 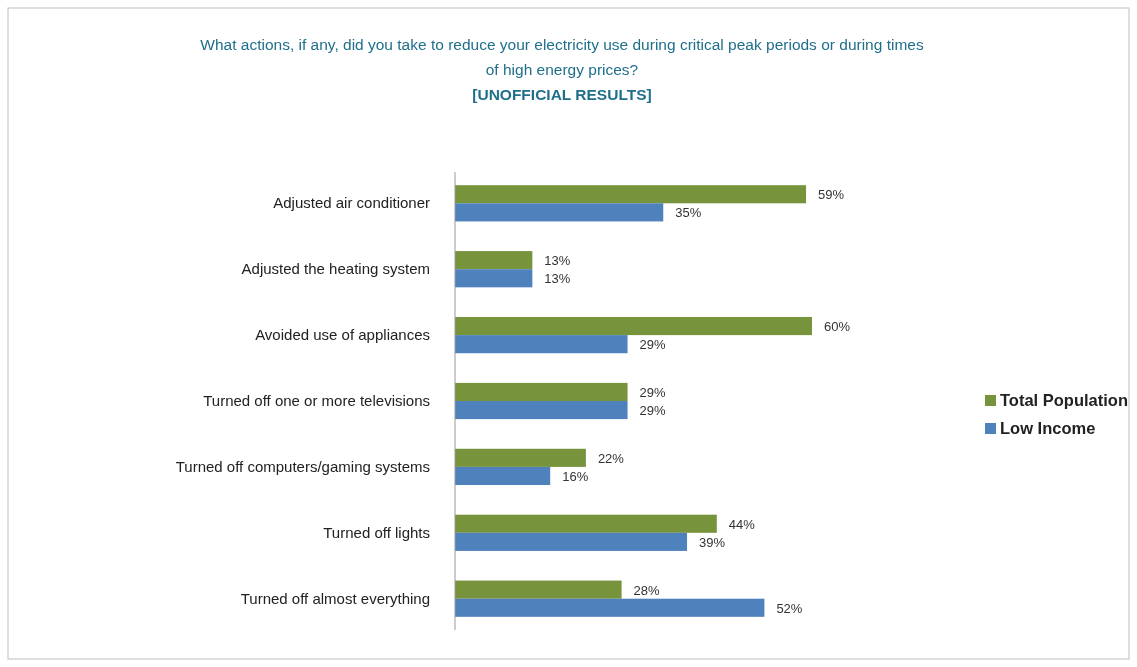 What do you see at coordinates (302, 466) in the screenshot?
I see `y-tick-label: Turned off computers/gaming systems` at bounding box center [302, 466].